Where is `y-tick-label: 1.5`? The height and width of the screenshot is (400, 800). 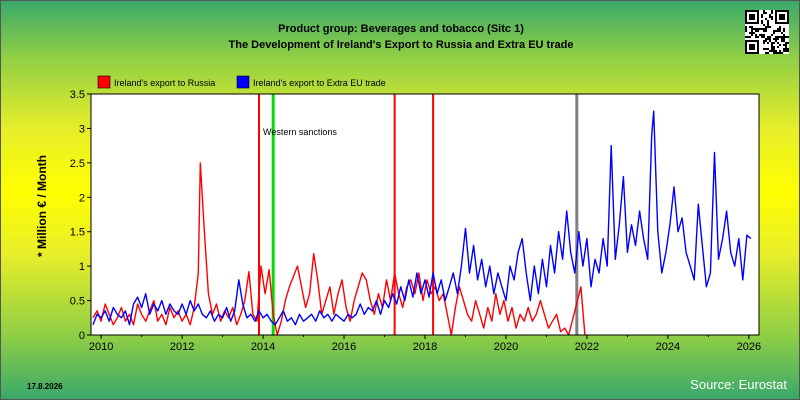 y-tick-label: 1.5 is located at coordinates (77, 233).